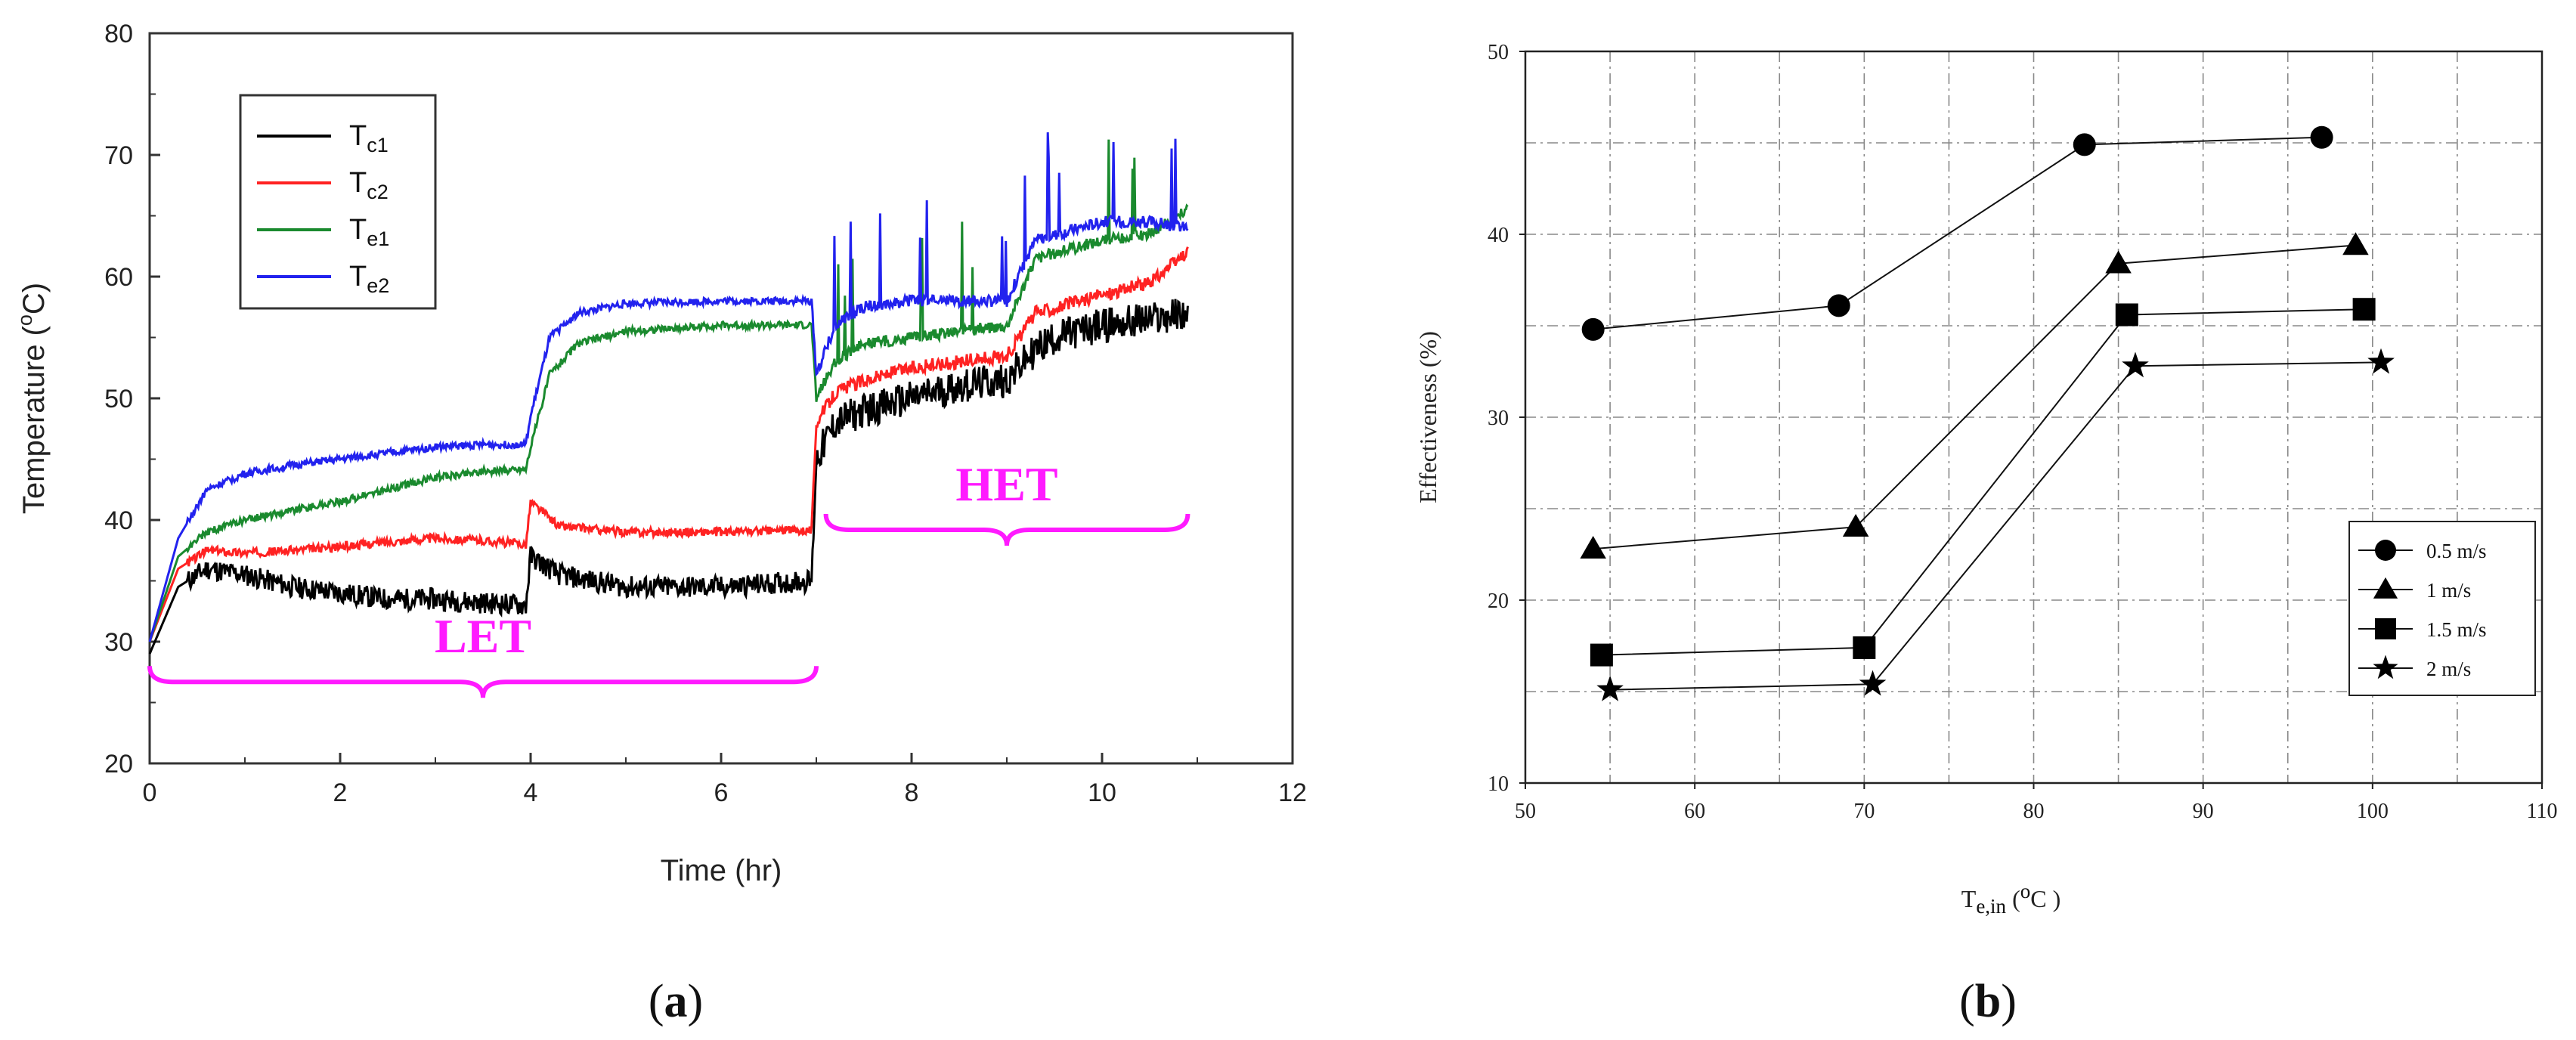 This screenshot has width=2576, height=1040. What do you see at coordinates (1498, 418) in the screenshot?
I see `y-tick-label-b: 30` at bounding box center [1498, 418].